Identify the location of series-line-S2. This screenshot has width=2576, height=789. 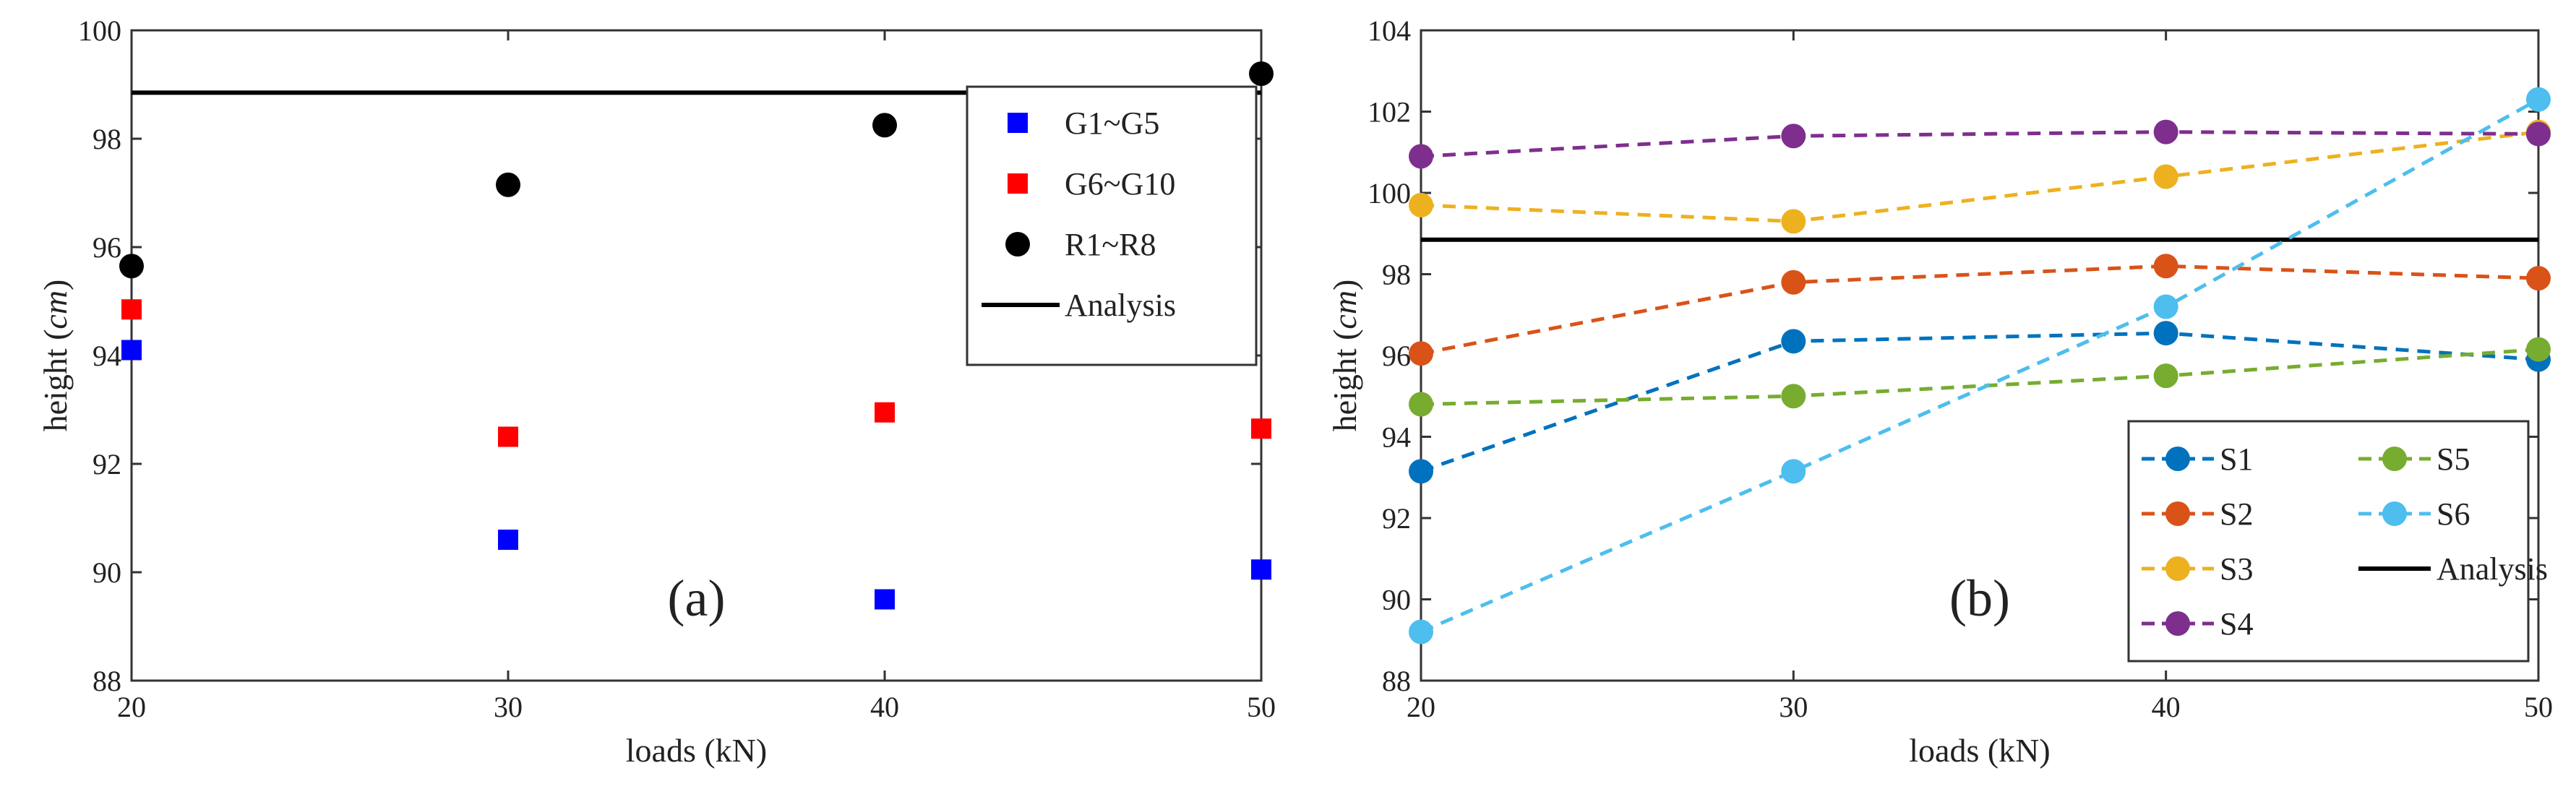
(1980, 309).